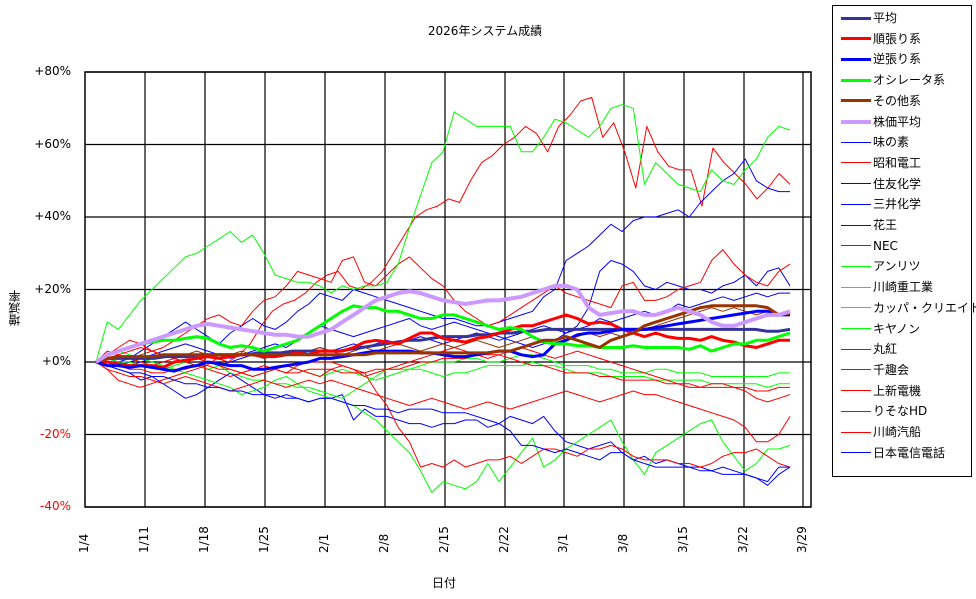  What do you see at coordinates (897, 121) in the screenshot?
I see `legend-label: 株価平均` at bounding box center [897, 121].